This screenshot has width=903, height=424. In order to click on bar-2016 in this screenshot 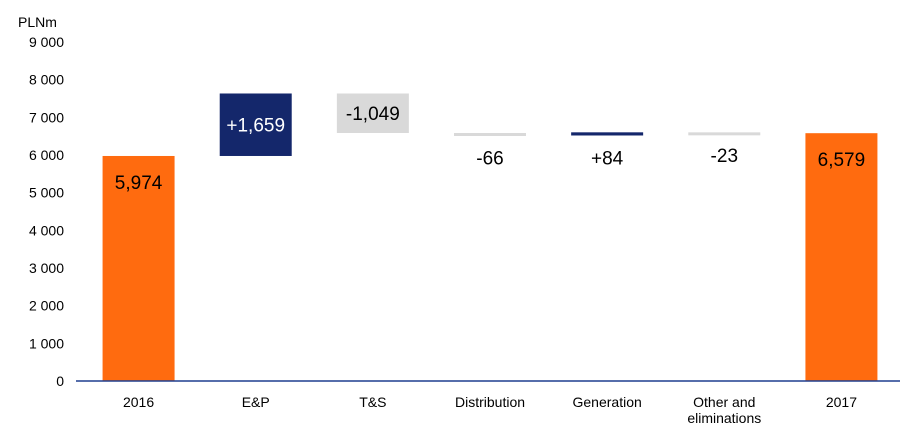, I will do `click(138, 268)`.